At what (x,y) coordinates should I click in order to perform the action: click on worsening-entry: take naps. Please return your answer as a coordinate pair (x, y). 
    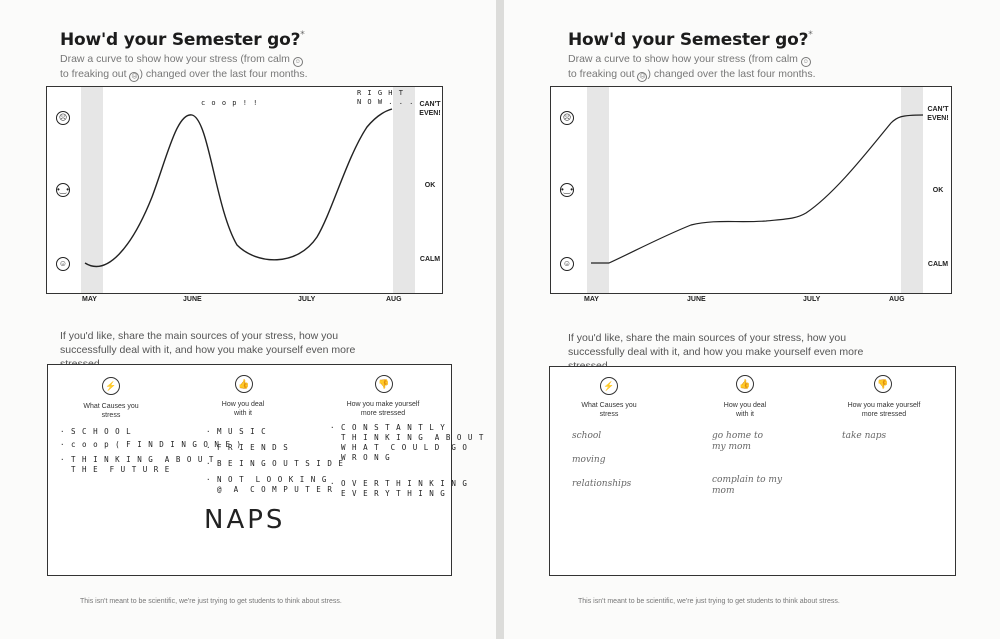
    Looking at the image, I should click on (864, 436).